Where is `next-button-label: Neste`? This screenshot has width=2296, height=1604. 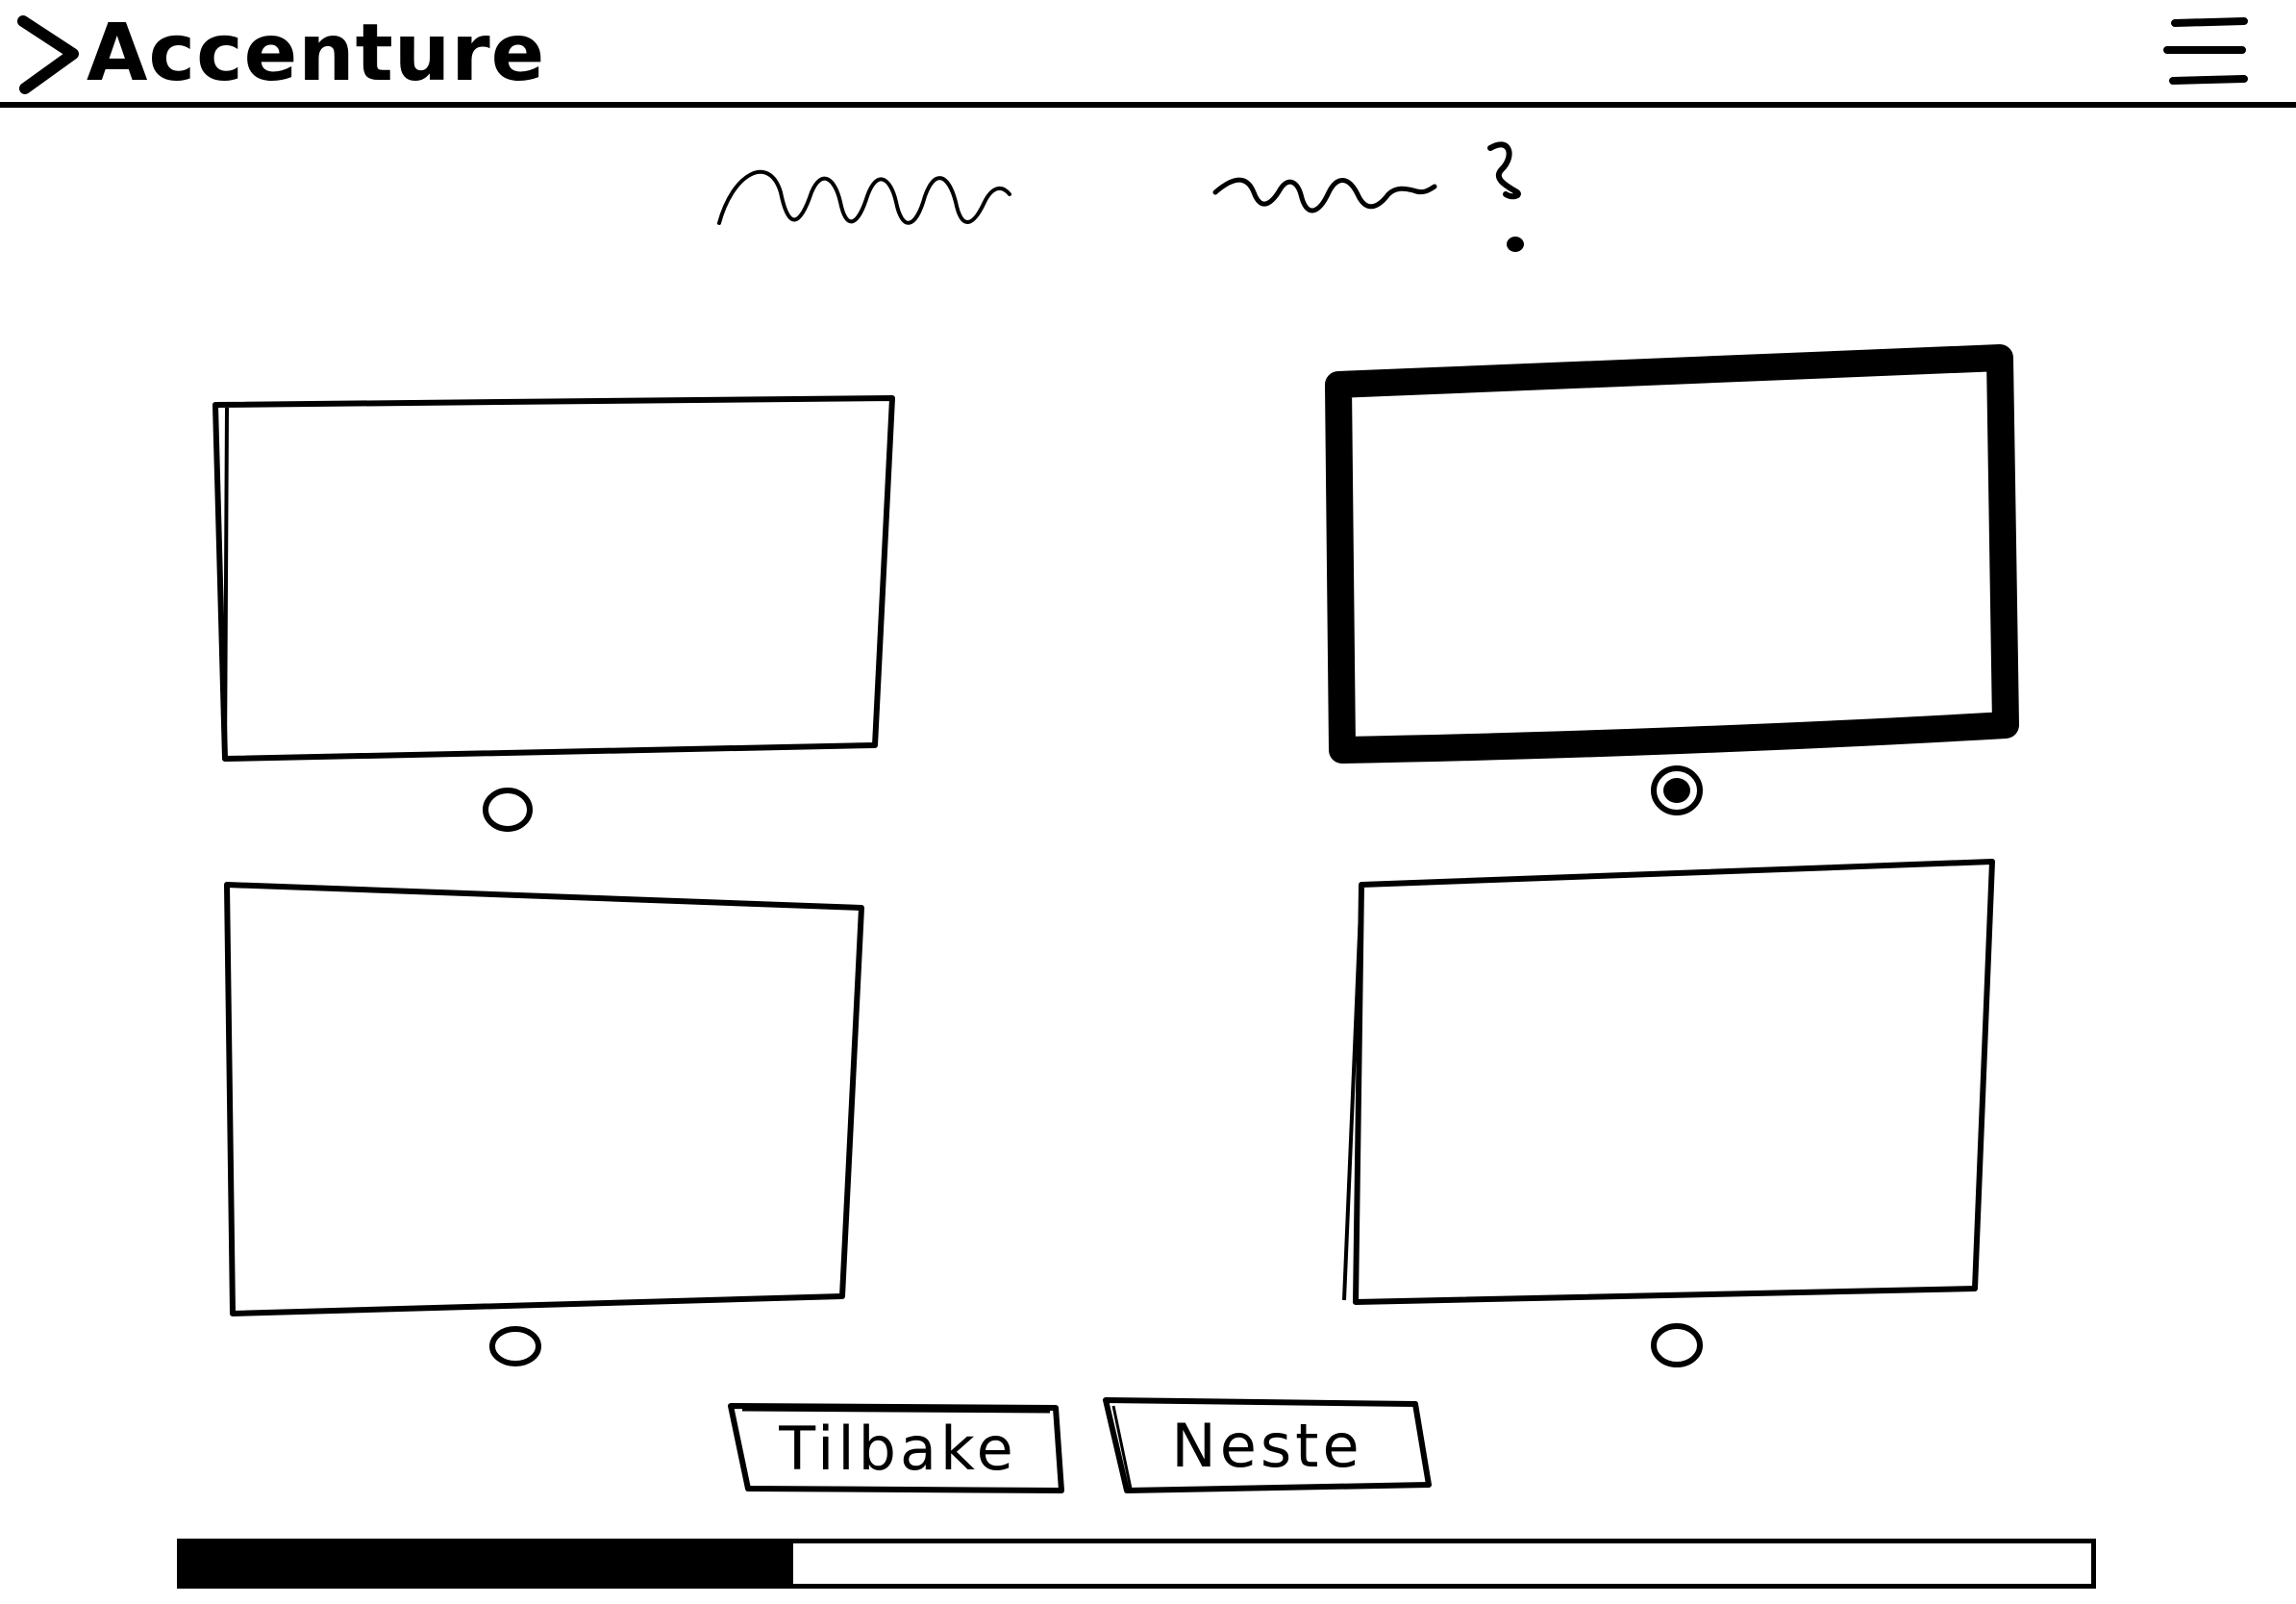 next-button-label: Neste is located at coordinates (1267, 1445).